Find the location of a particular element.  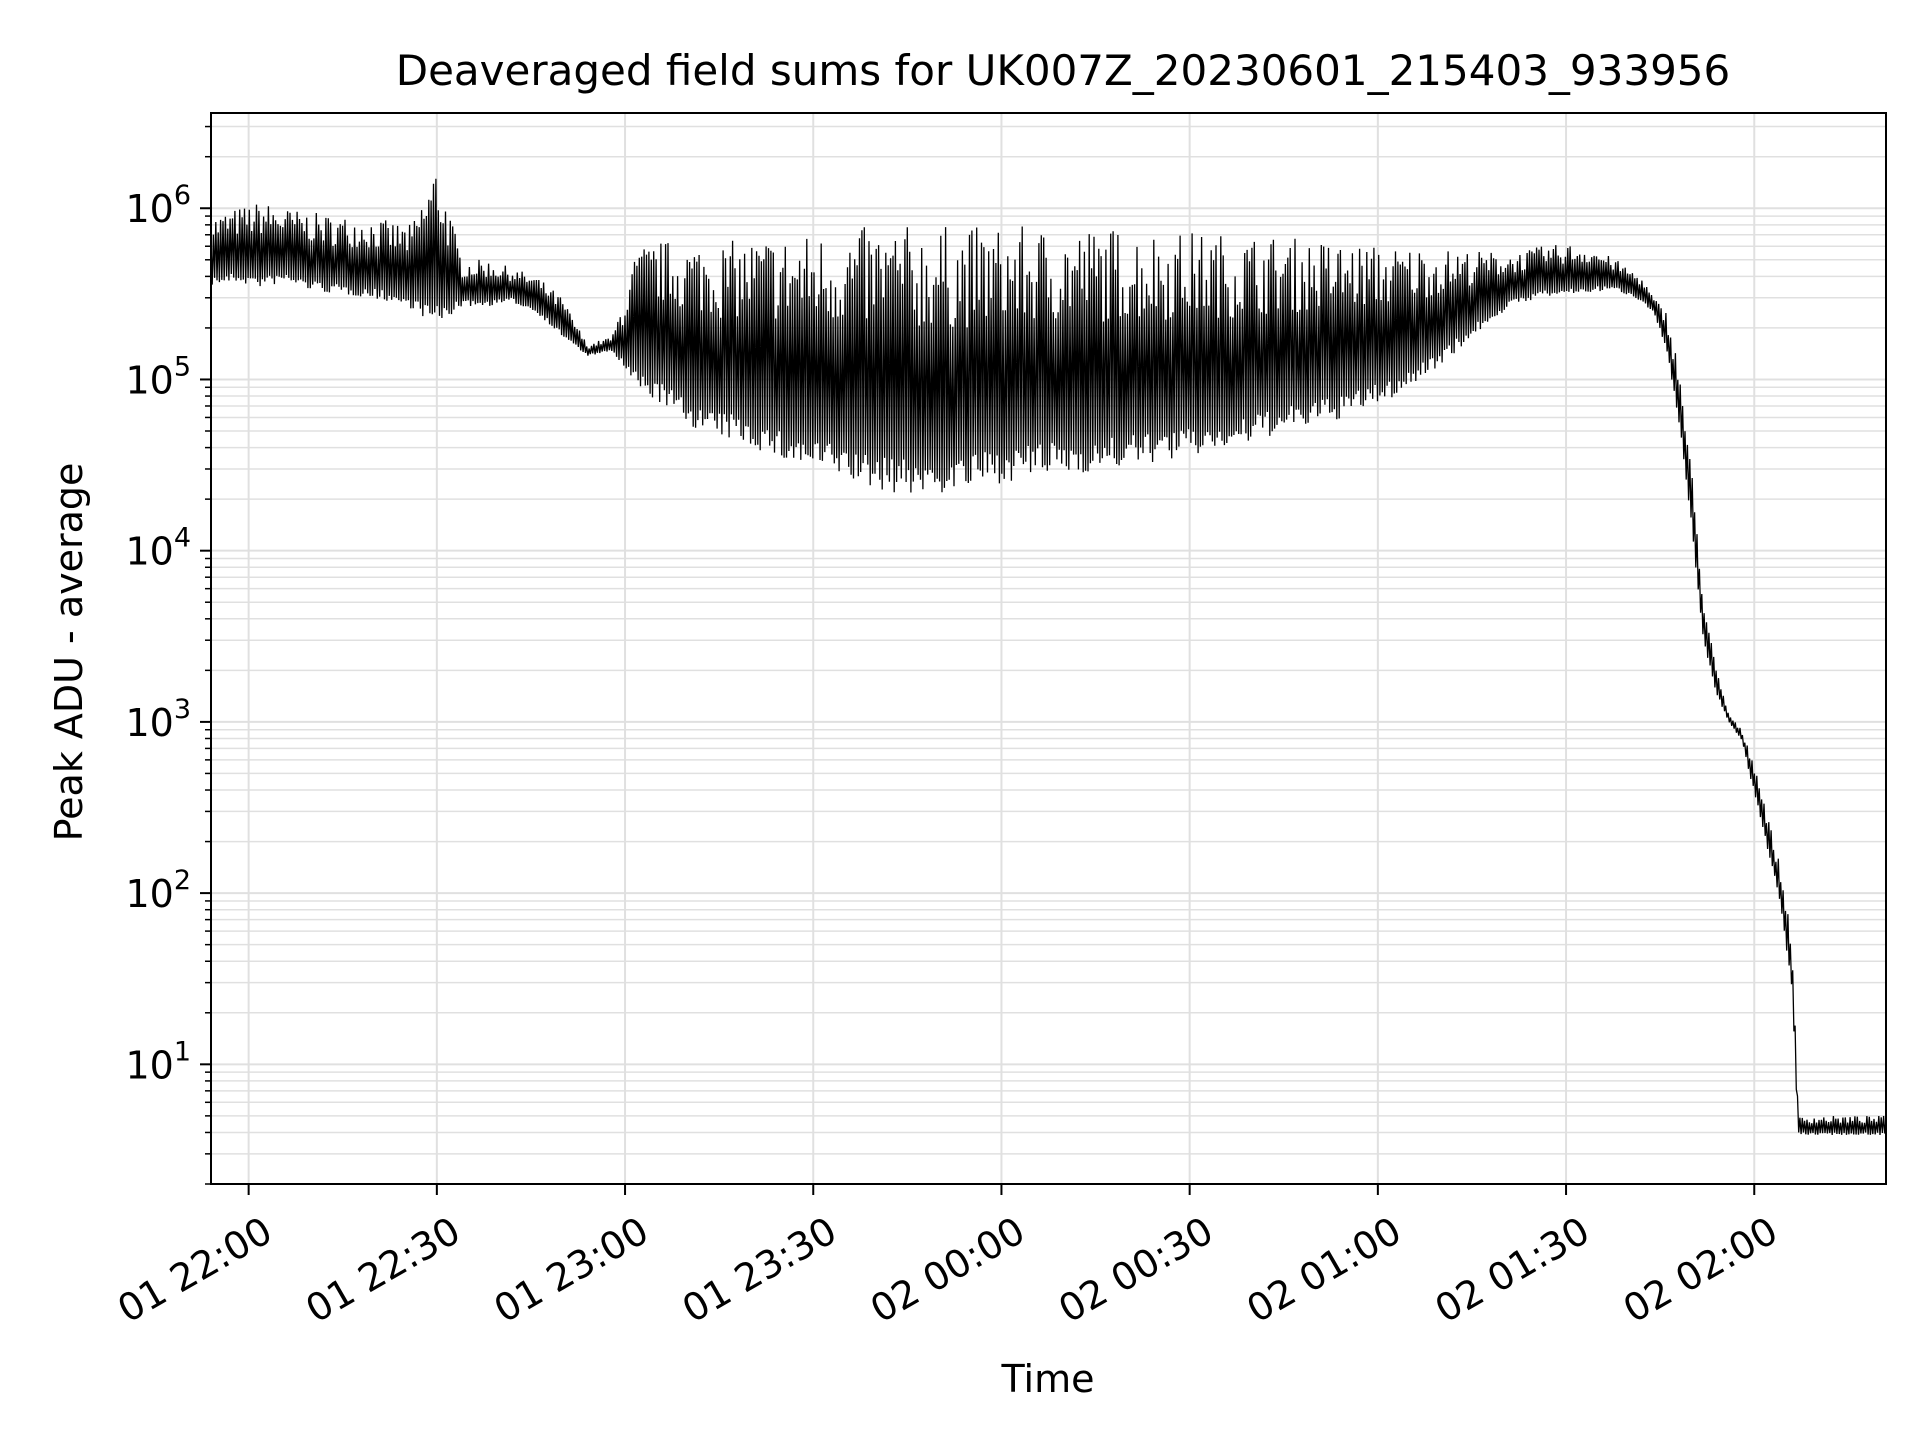

y-tick-label: 10¹ is located at coordinates (158, 1061).